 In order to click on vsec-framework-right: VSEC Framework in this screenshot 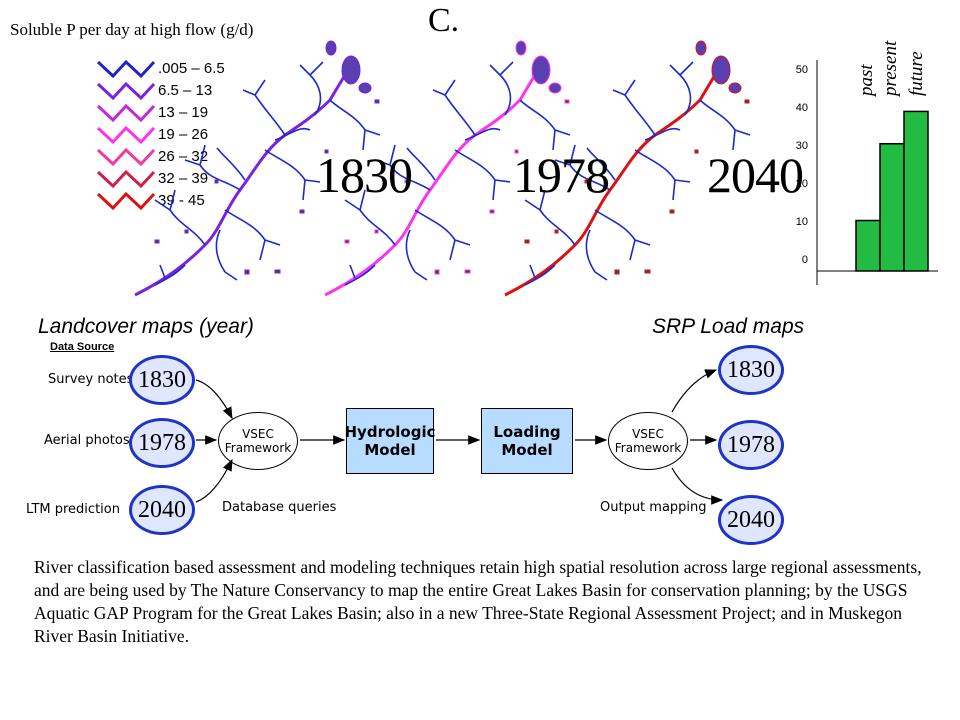, I will do `click(648, 441)`.